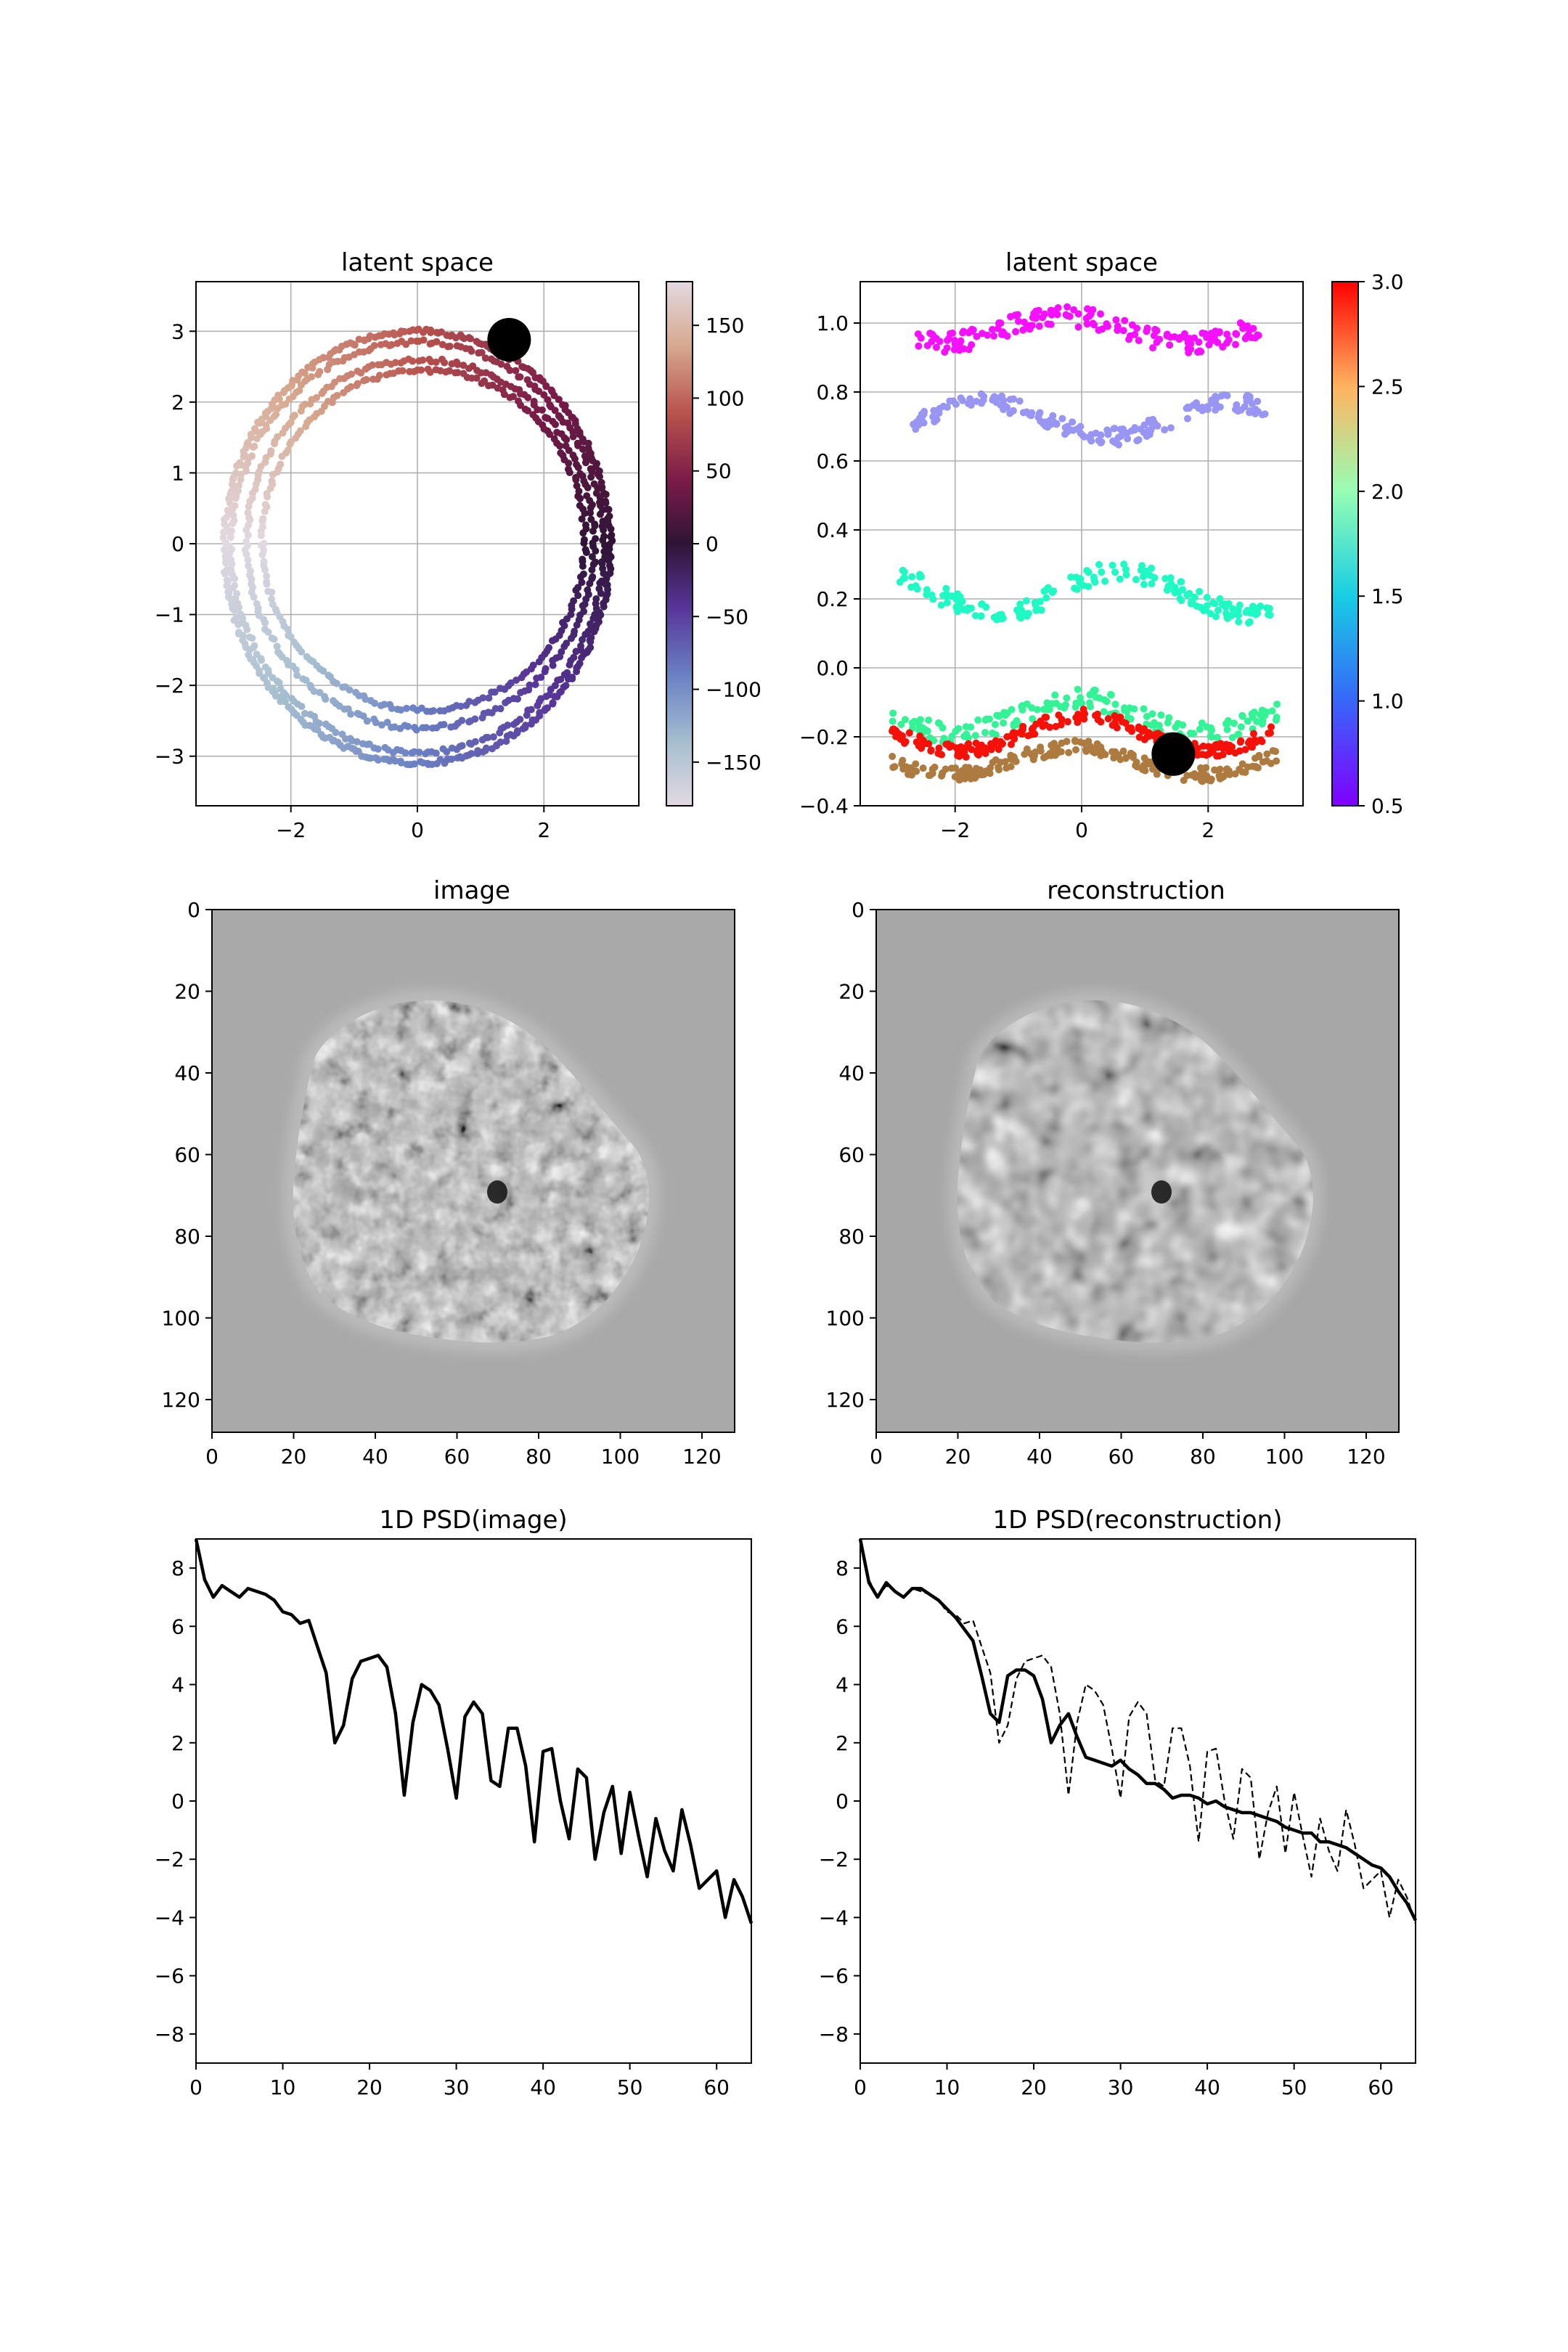 The width and height of the screenshot is (1568, 2352). I want to click on y-tick-label-0: 8, so click(843, 1568).